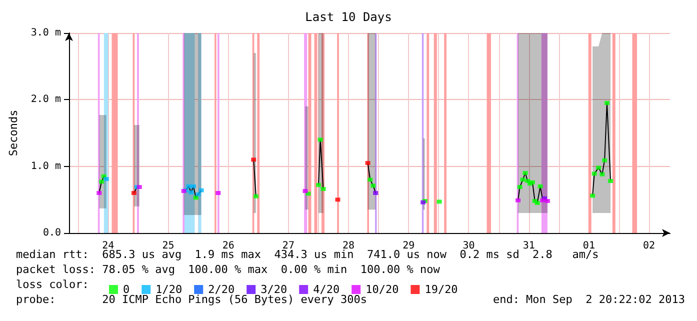 This screenshot has width=697, height=321. What do you see at coordinates (45, 166) in the screenshot?
I see `y-tick-label: 1.0 m` at bounding box center [45, 166].